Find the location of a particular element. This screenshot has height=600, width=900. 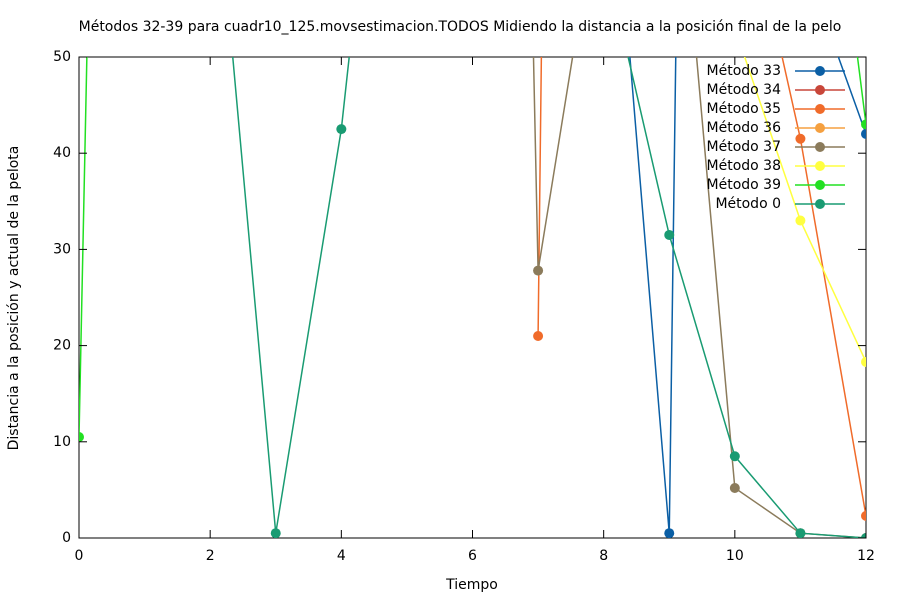

x-tick-label: 2 is located at coordinates (210, 556).